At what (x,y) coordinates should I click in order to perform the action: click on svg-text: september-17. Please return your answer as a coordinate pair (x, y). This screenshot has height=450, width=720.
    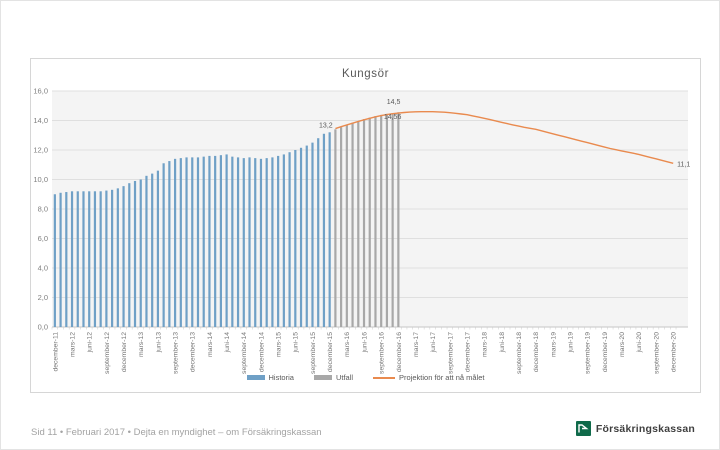
    Looking at the image, I should click on (450, 353).